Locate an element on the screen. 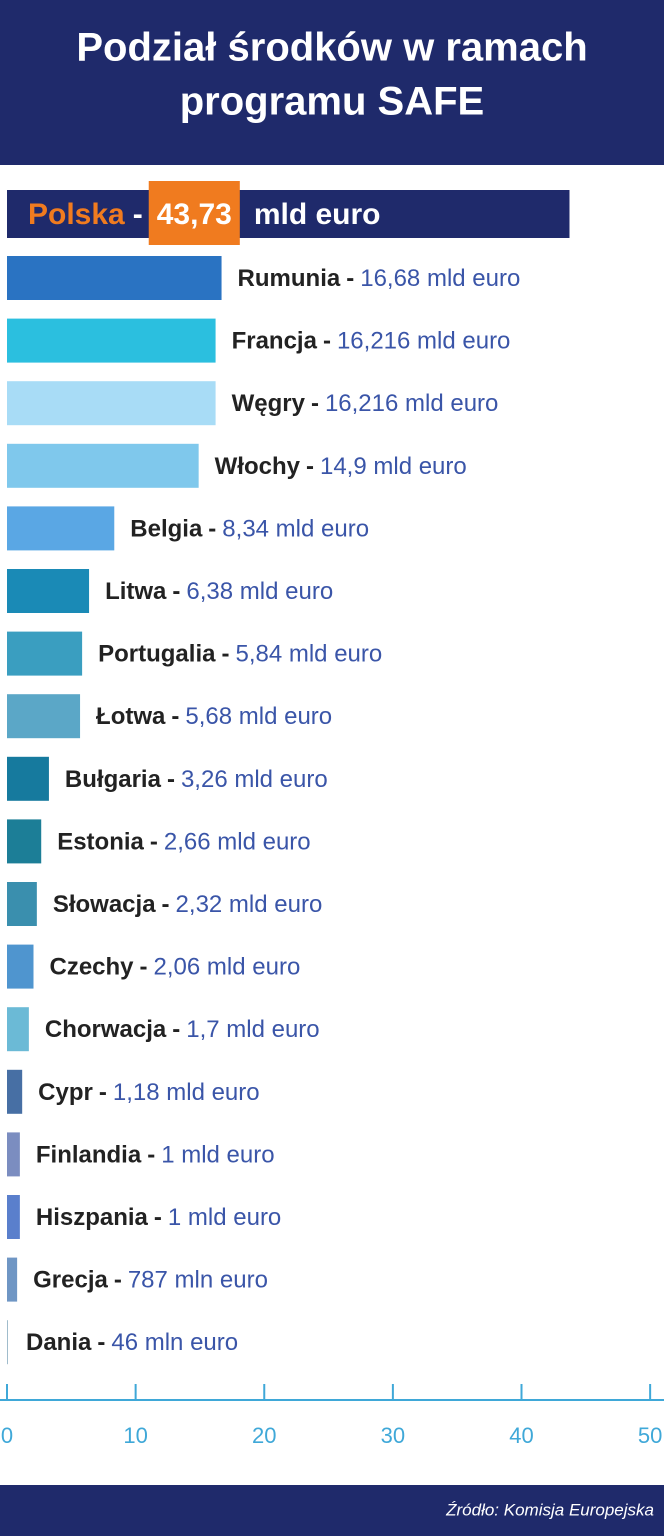 The image size is (664, 1536). value-label: 16,68 mld euro is located at coordinates (440, 278).